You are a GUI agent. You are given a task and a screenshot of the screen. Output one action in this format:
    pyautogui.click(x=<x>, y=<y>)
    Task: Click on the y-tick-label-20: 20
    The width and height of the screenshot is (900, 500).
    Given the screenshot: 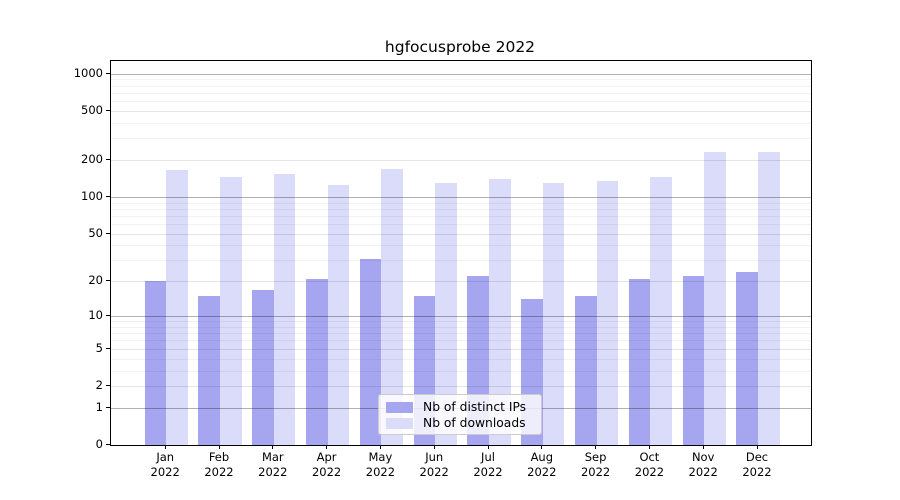 What is the action you would take?
    pyautogui.click(x=95, y=280)
    